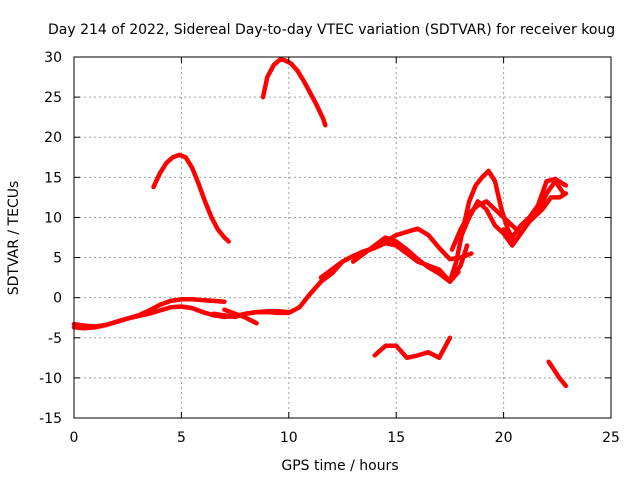  I want to click on x-tick-label: 25, so click(611, 438).